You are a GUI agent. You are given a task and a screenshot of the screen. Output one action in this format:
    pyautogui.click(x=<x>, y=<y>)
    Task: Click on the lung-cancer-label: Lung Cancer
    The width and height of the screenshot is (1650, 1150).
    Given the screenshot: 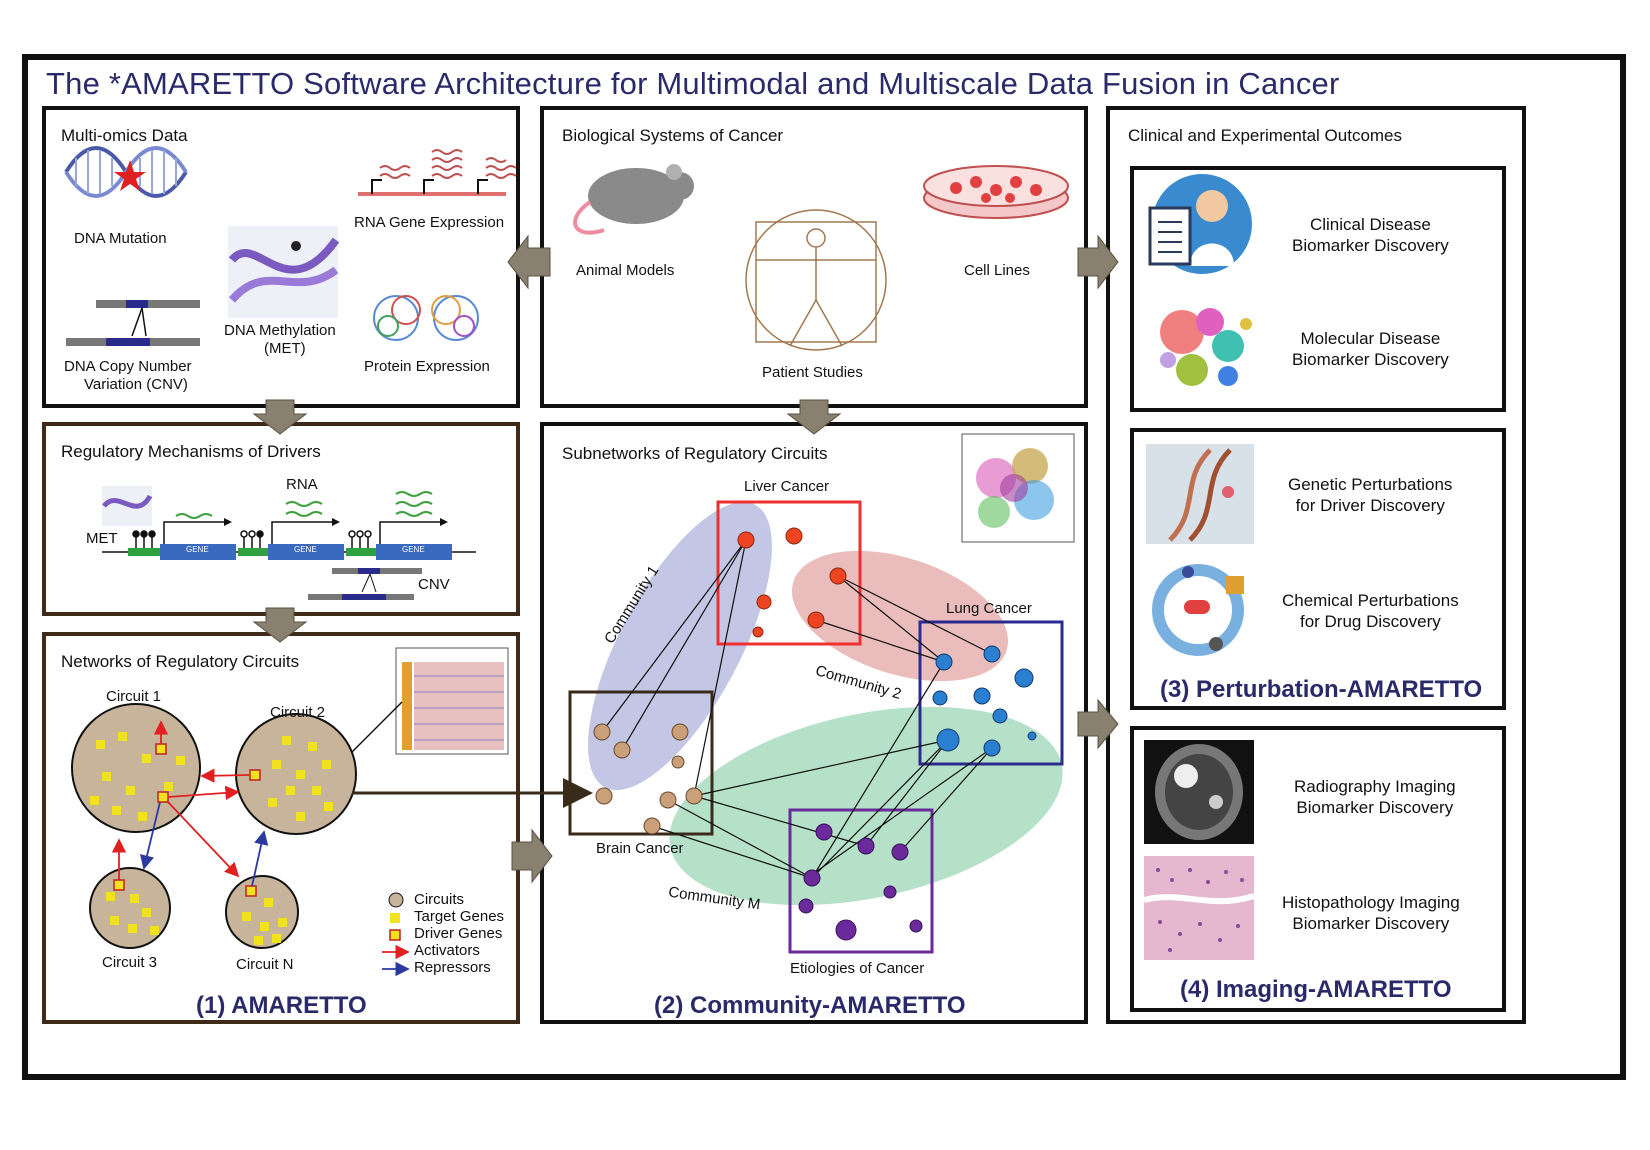 What is the action you would take?
    pyautogui.click(x=989, y=608)
    